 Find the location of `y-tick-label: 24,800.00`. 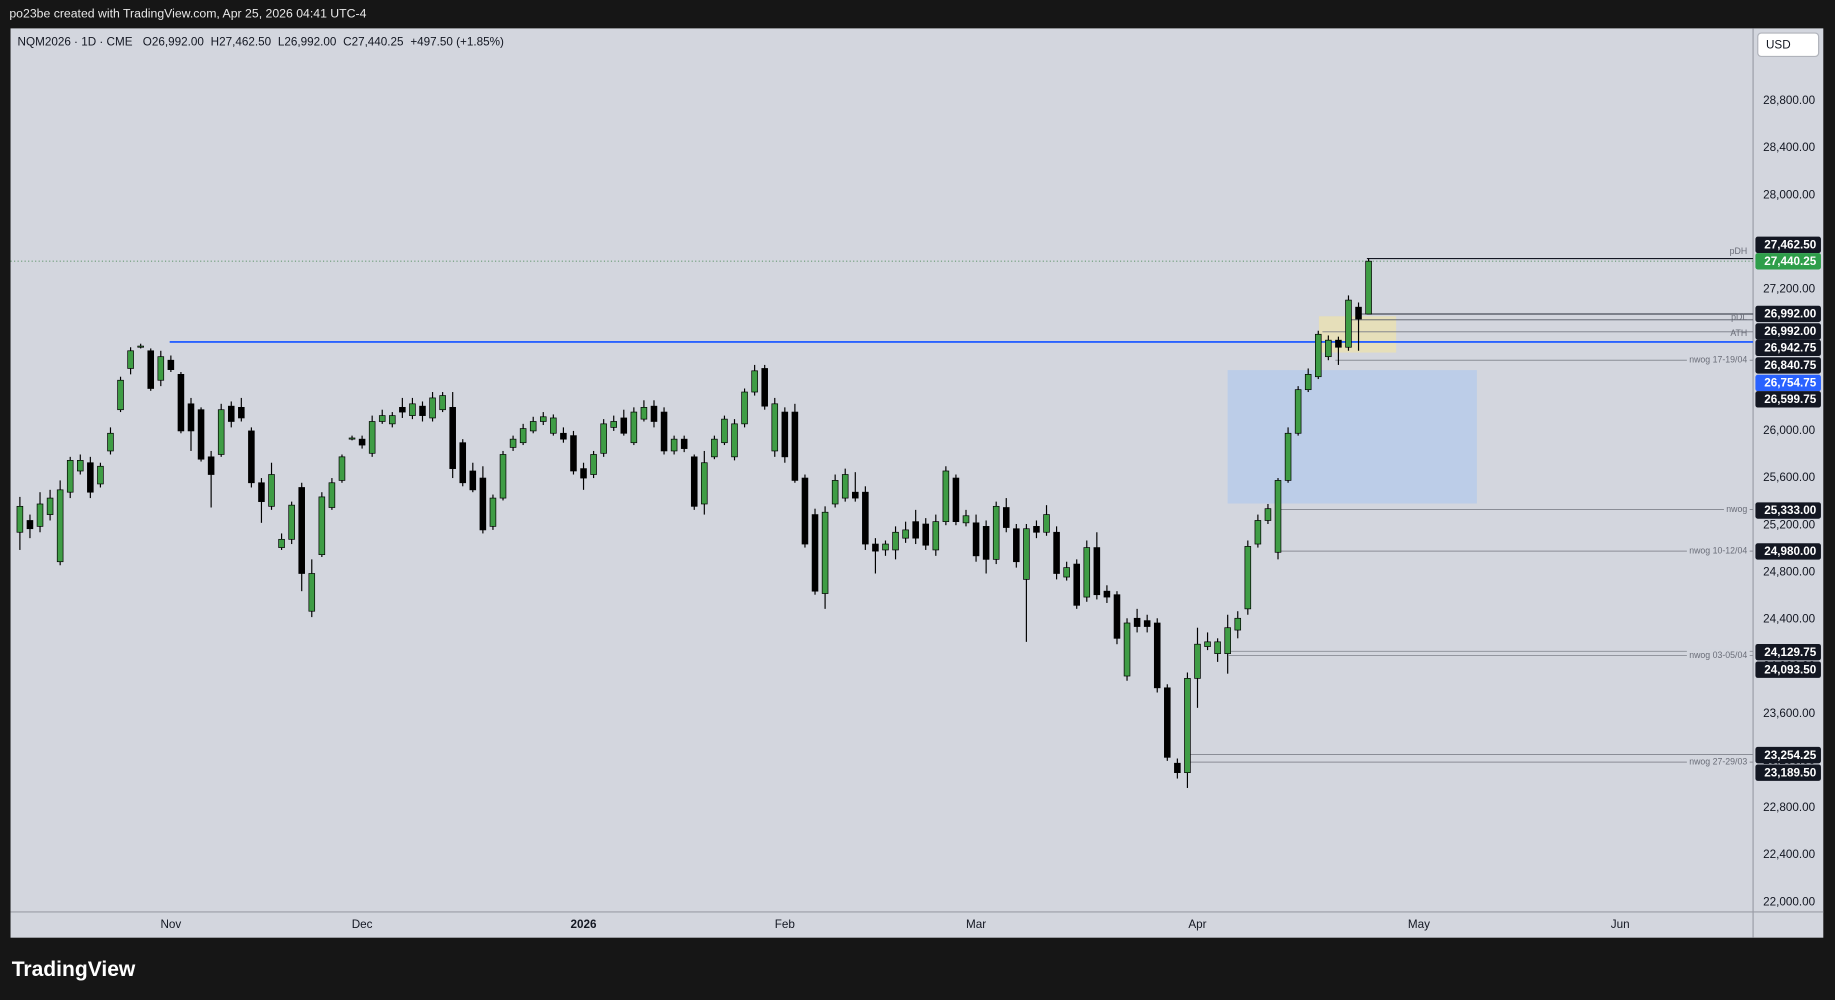

y-tick-label: 24,800.00 is located at coordinates (1789, 571).